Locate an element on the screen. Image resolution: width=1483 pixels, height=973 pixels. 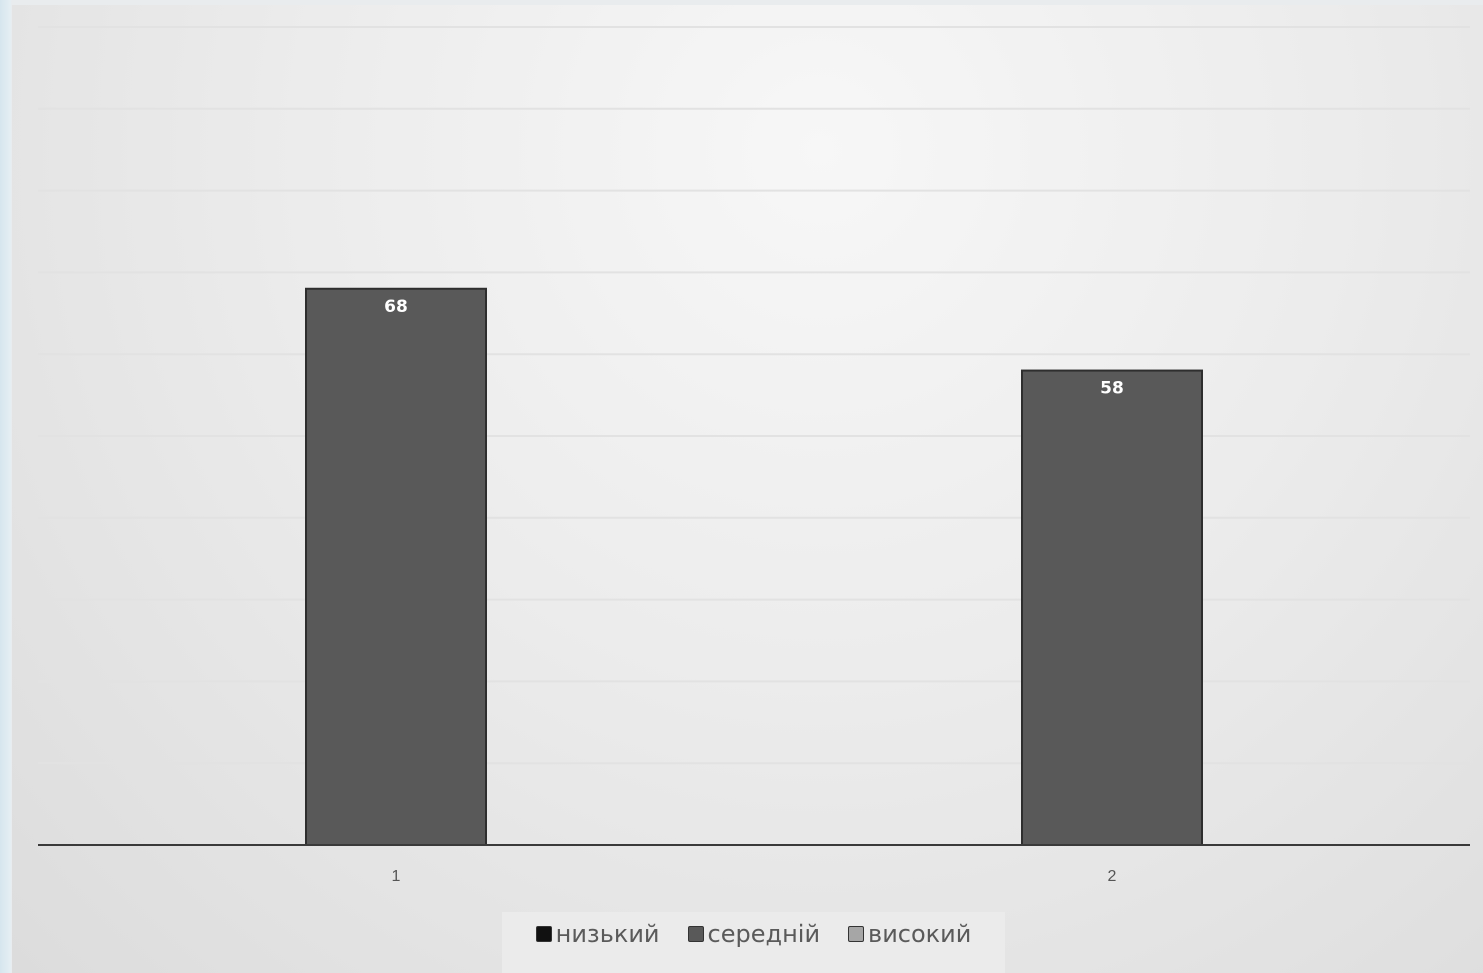
data-label-2: 58 is located at coordinates (1112, 389).